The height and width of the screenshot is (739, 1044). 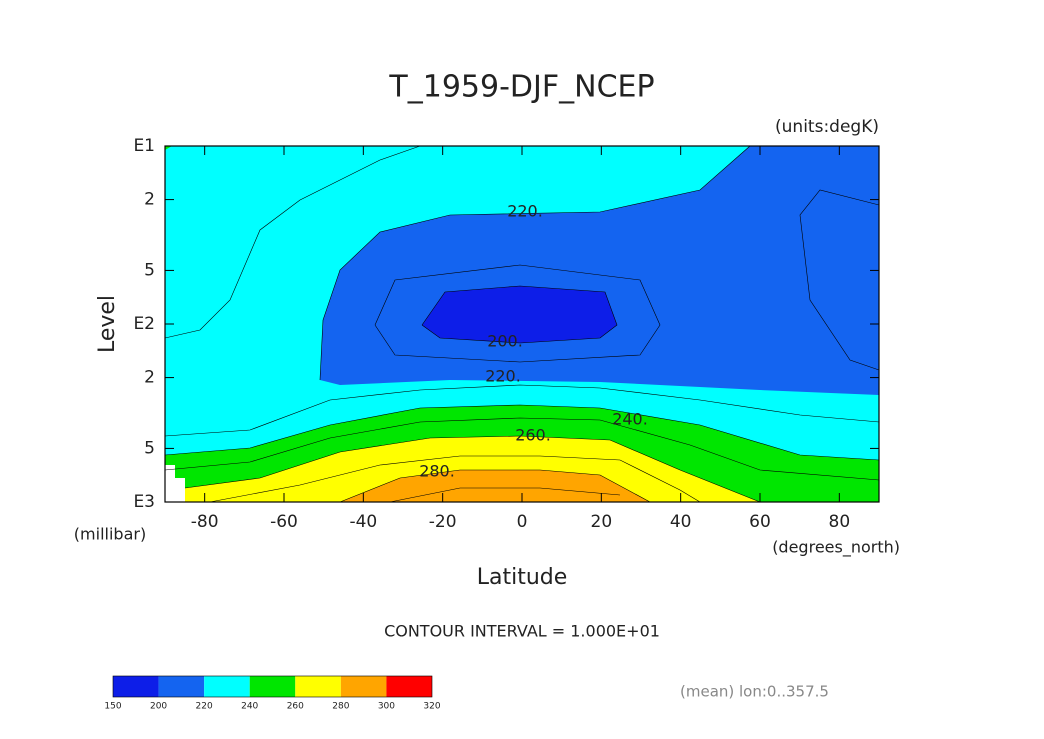 I want to click on contour-label: 260., so click(x=533, y=435).